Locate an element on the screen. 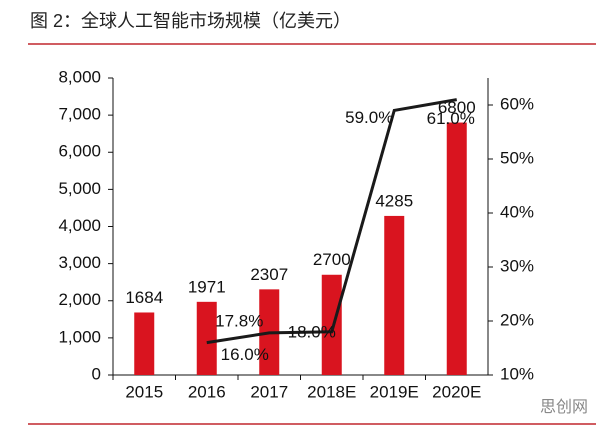 The image size is (596, 426). bar-value-label: 6800 is located at coordinates (457, 107).